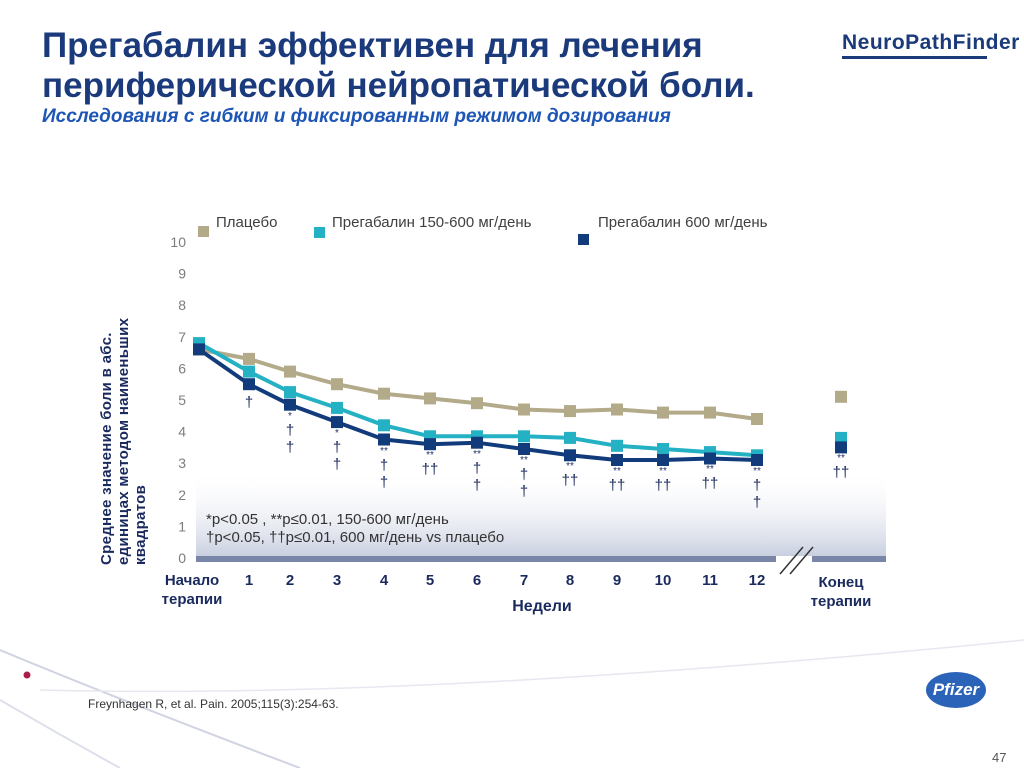 This screenshot has height=768, width=1024. I want to click on significance-marker: †, so click(249, 402).